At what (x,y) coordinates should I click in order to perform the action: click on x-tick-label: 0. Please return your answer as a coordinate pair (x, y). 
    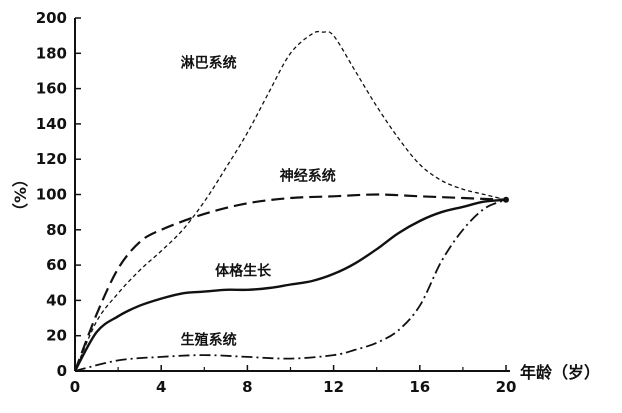
    Looking at the image, I should click on (75, 387).